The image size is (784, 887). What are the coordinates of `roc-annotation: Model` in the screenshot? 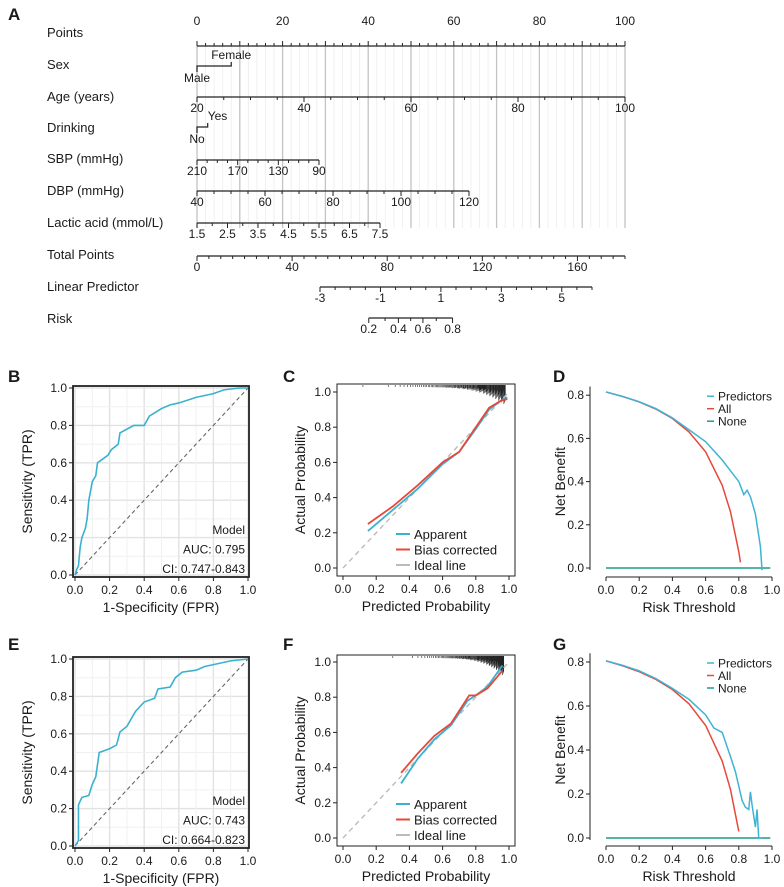 It's located at (228, 530).